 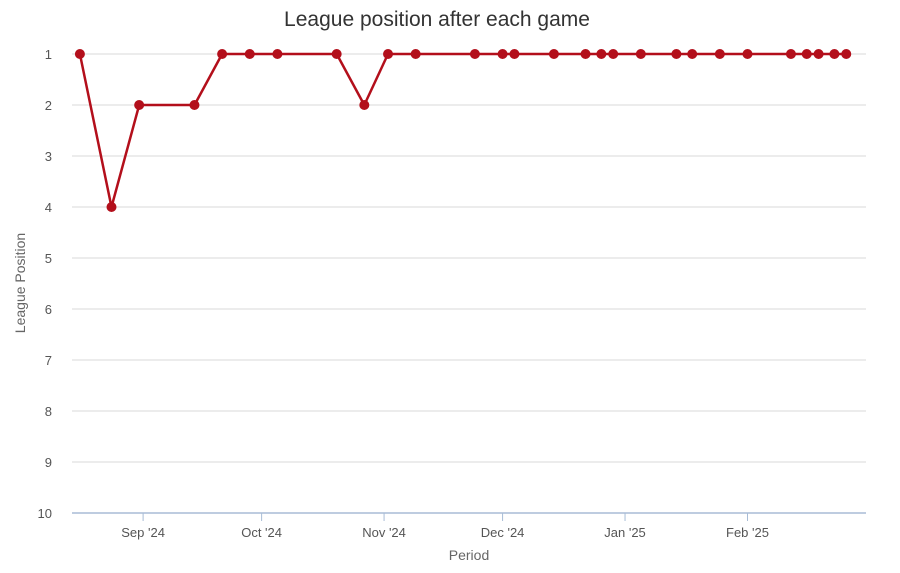 What do you see at coordinates (384, 532) in the screenshot?
I see `x-tick-label: Nov '24` at bounding box center [384, 532].